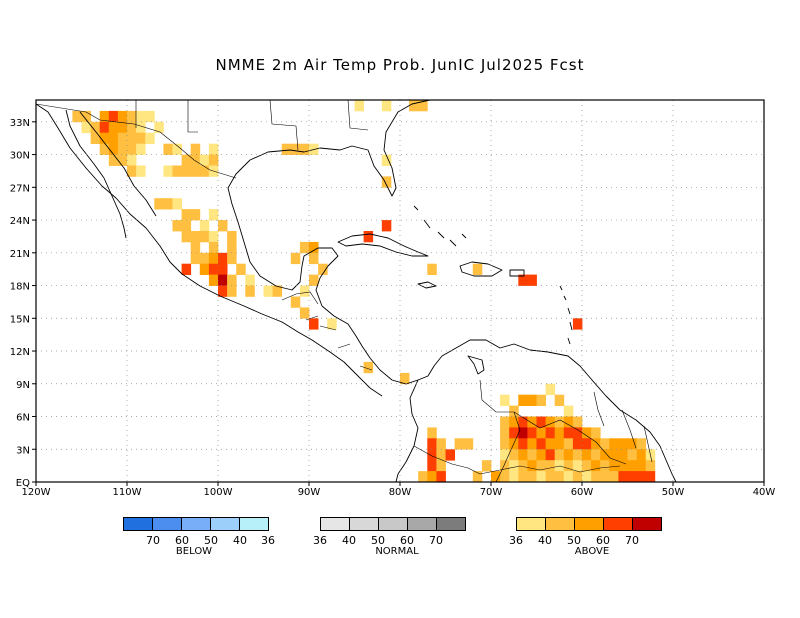  Describe the element at coordinates (194, 551) in the screenshot. I see `legend-below-caption: BELOW` at that location.